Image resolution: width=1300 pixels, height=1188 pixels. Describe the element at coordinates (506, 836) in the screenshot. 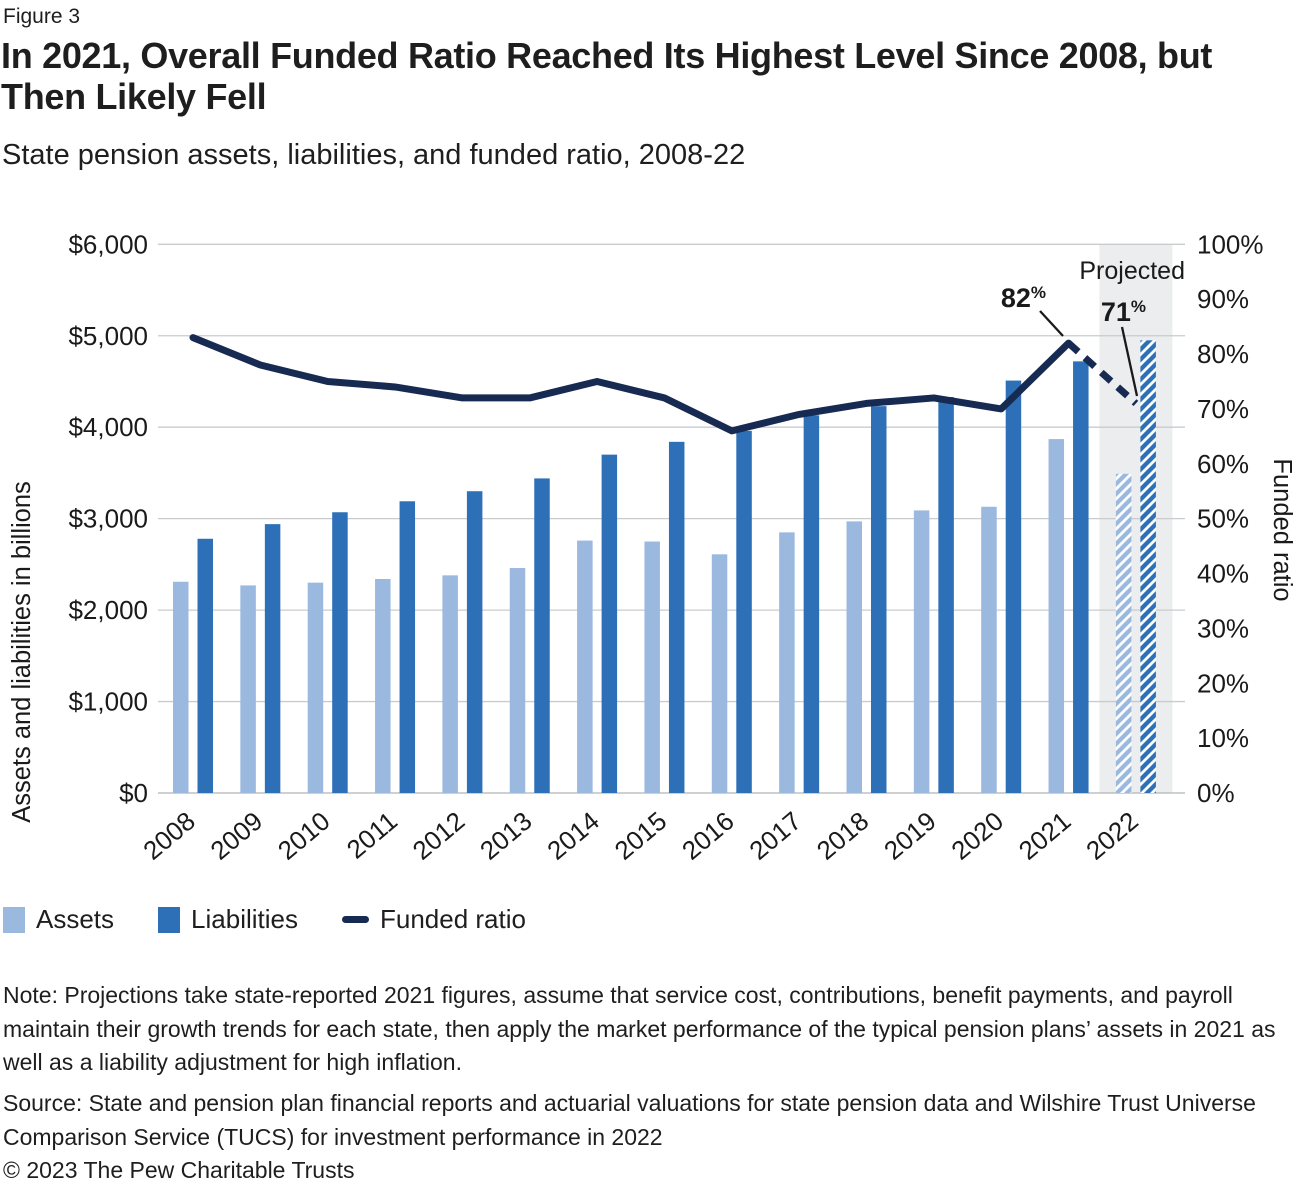

I see `x-axis-label-2013: 2013` at that location.